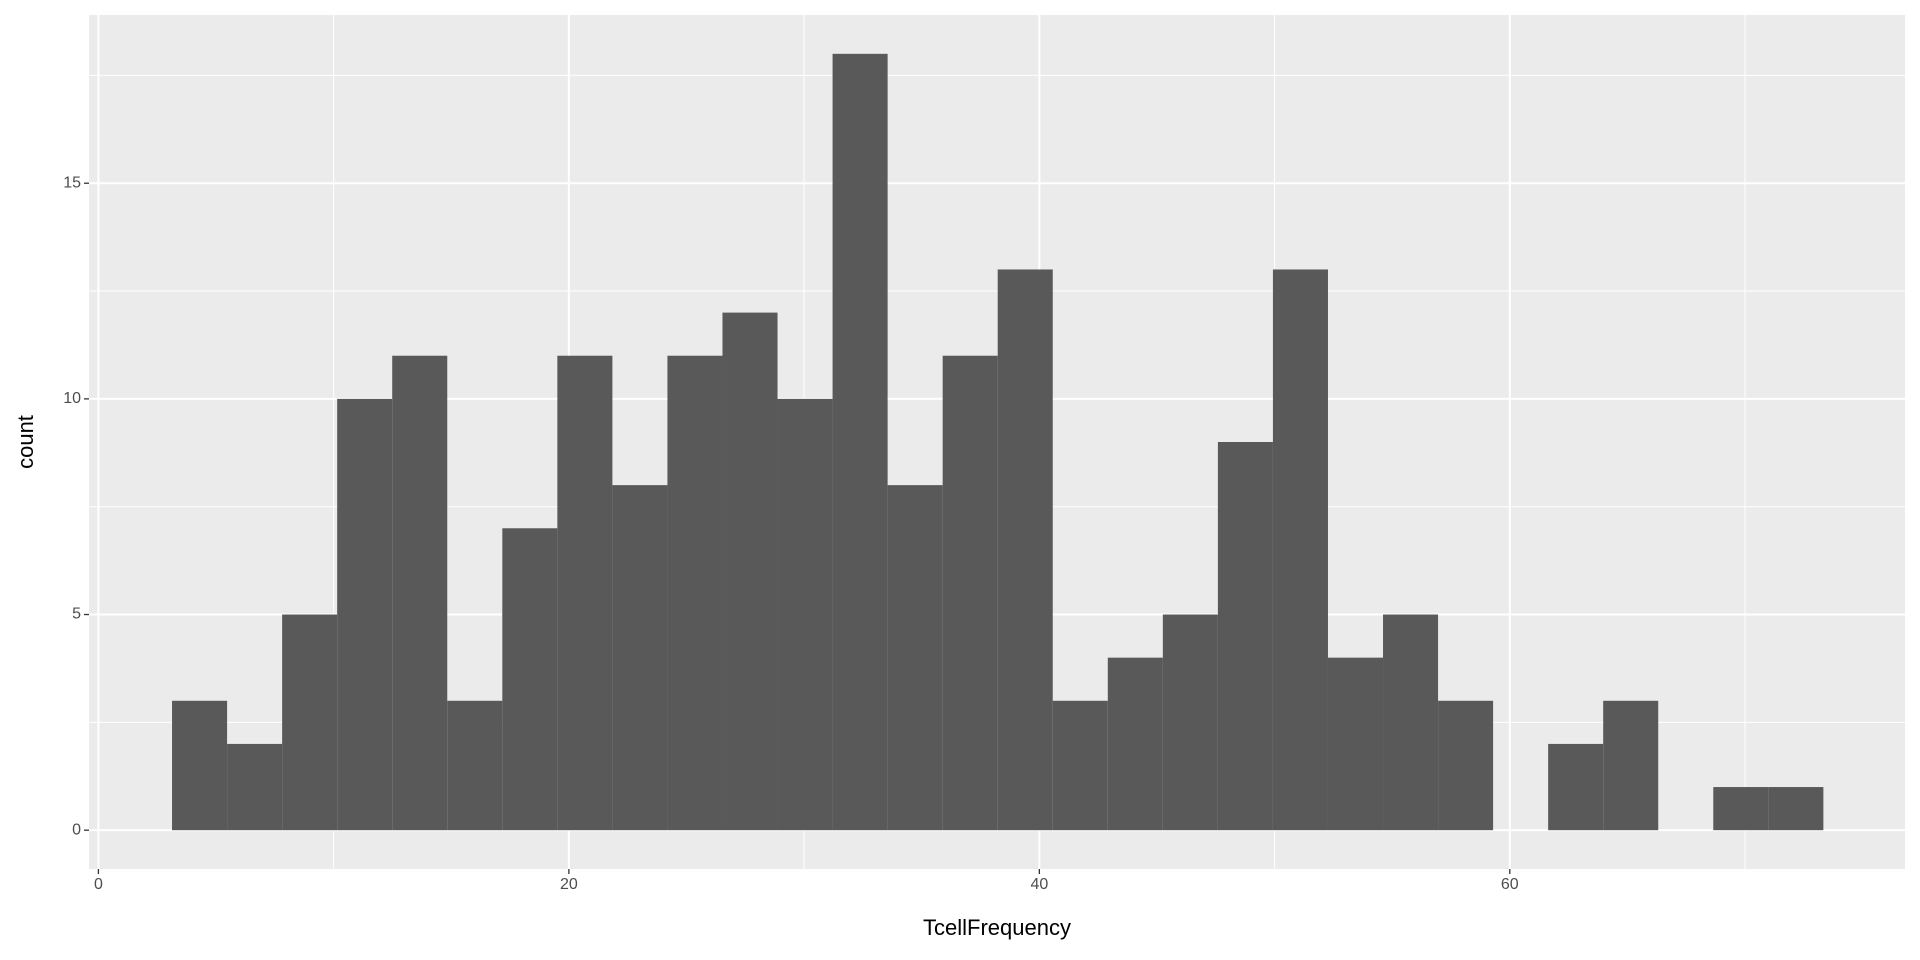 The image size is (1920, 960). What do you see at coordinates (76, 829) in the screenshot?
I see `y-tick-label: 0` at bounding box center [76, 829].